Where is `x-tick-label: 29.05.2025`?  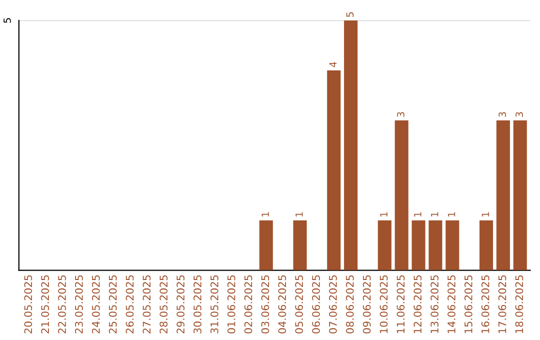 x-tick-label: 29.05.2025 is located at coordinates (180, 304).